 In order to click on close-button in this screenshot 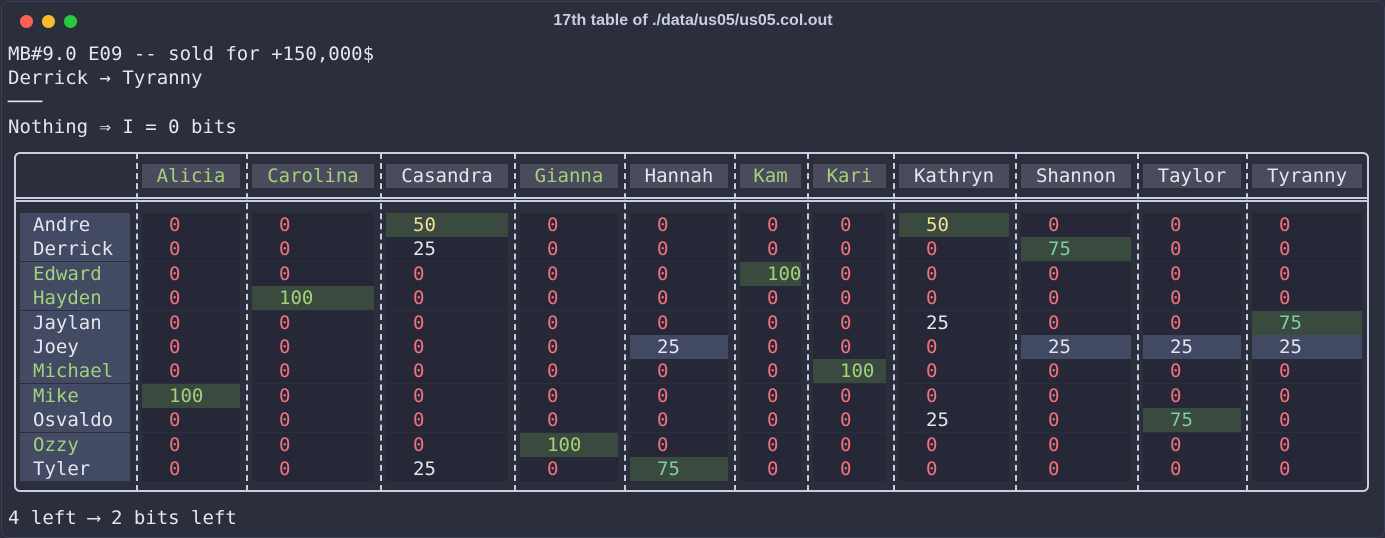, I will do `click(26, 21)`.